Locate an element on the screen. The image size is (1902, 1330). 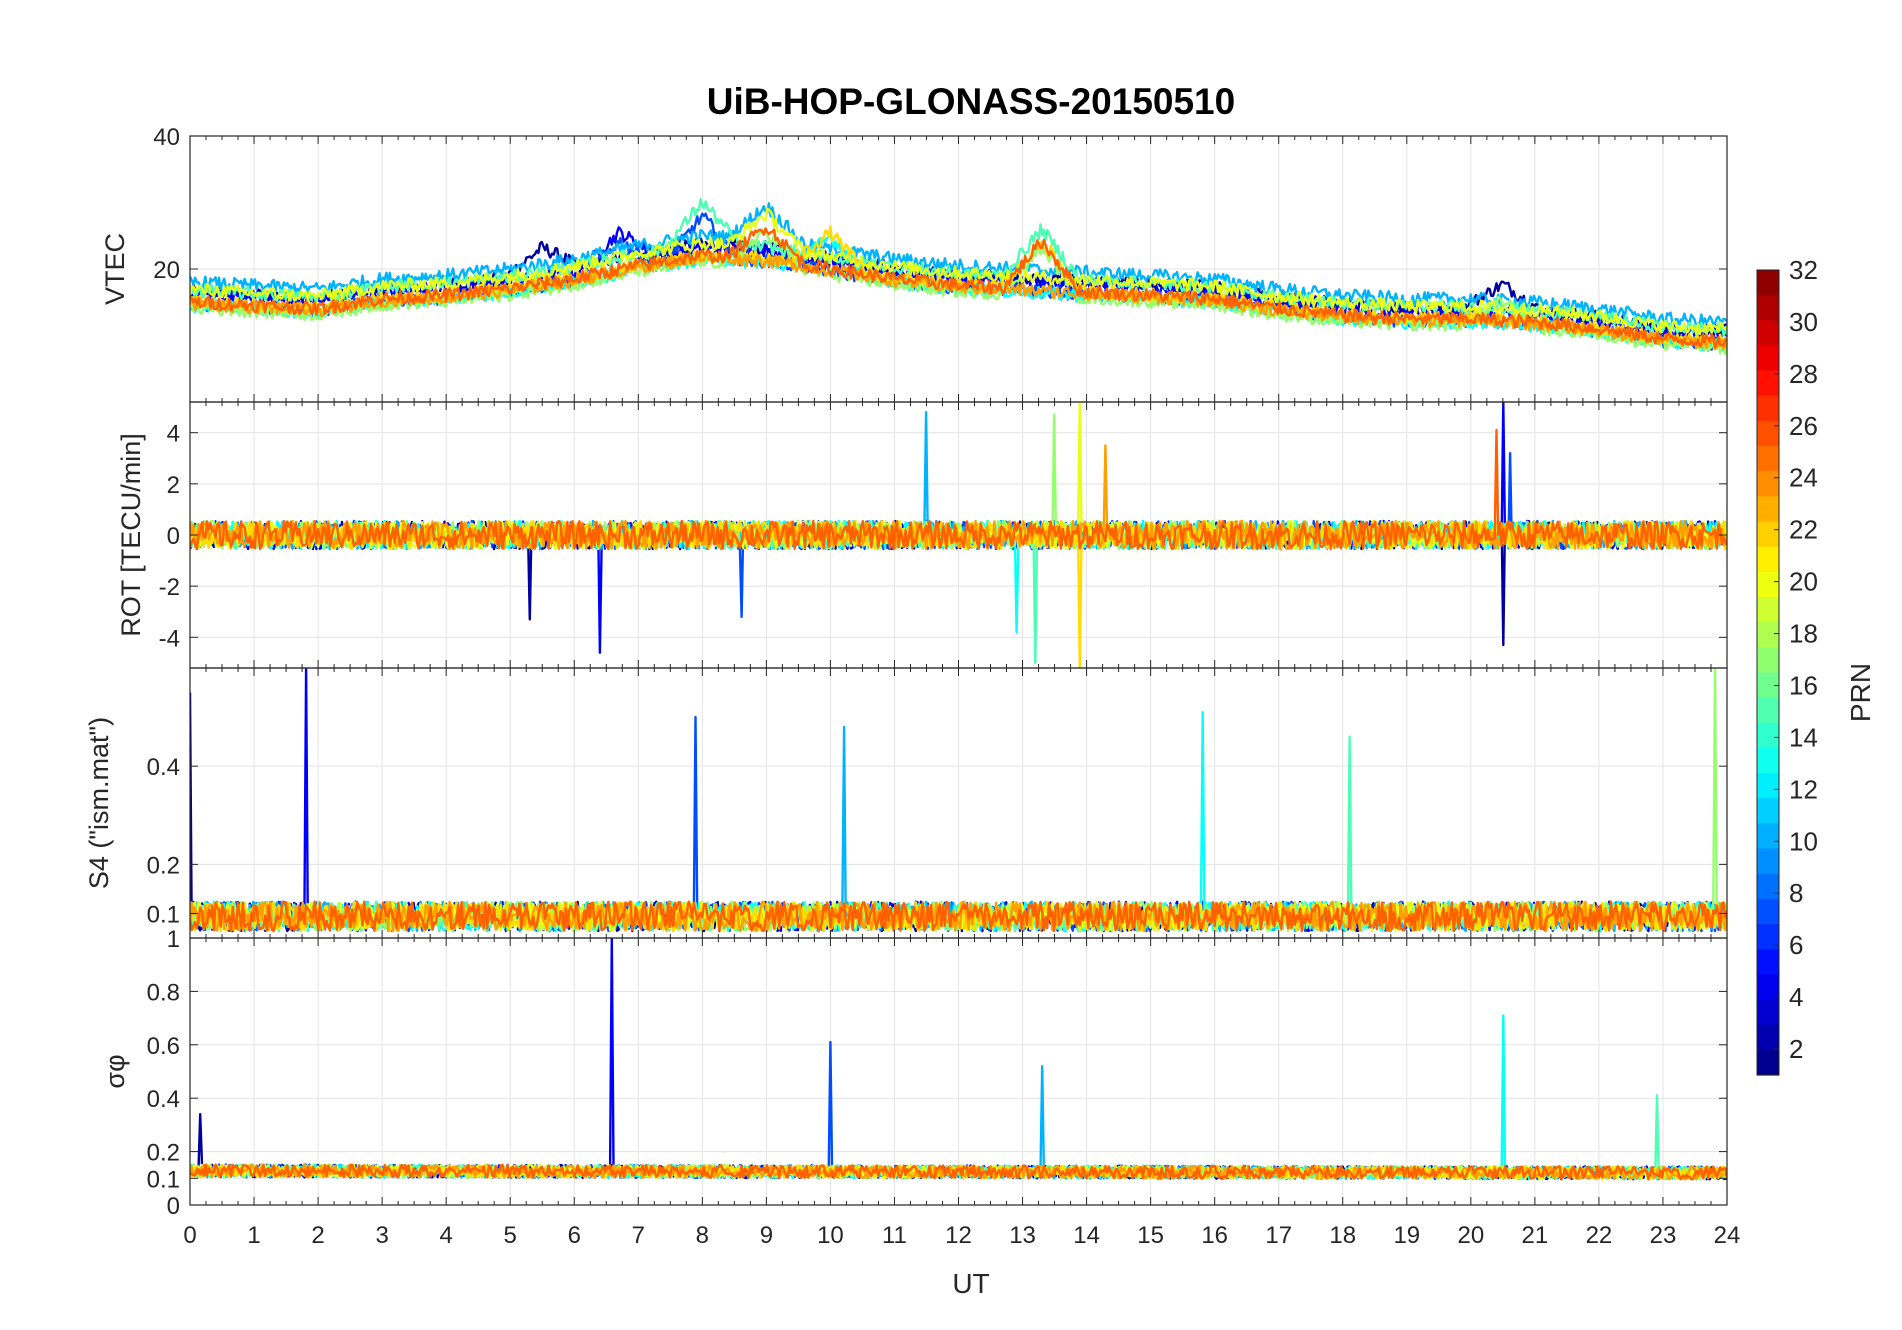
x-tick-label: 20 is located at coordinates (1470, 1235).